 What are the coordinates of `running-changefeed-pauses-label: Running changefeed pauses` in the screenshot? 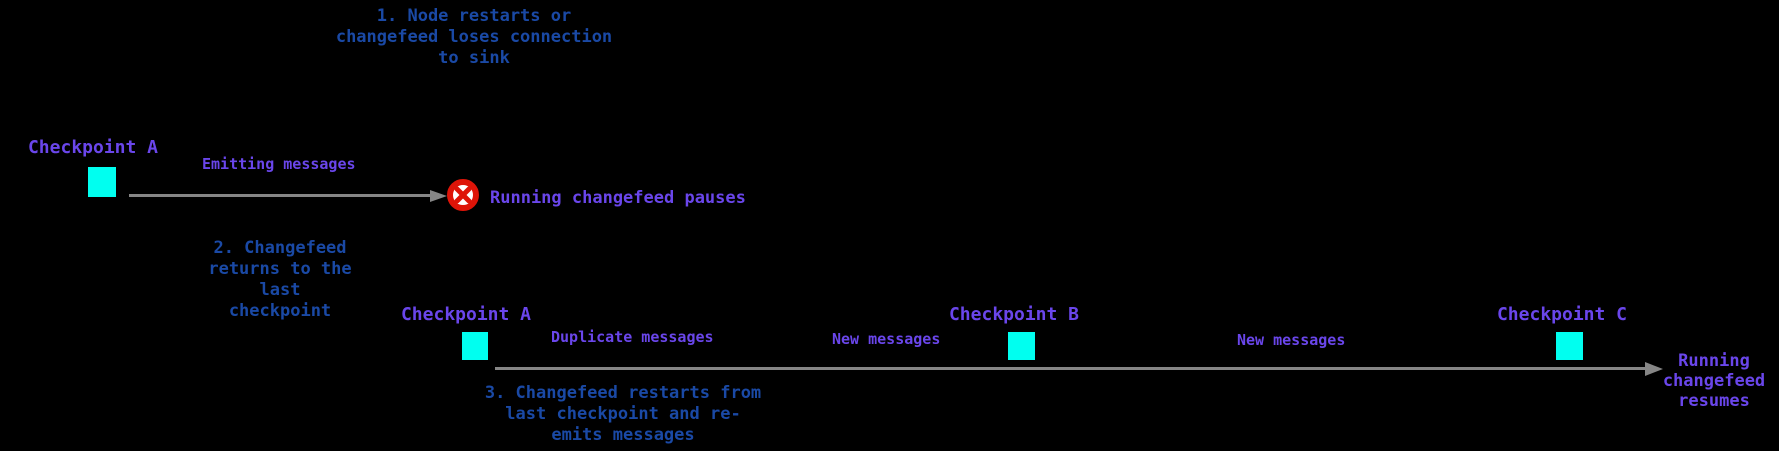 It's located at (618, 198).